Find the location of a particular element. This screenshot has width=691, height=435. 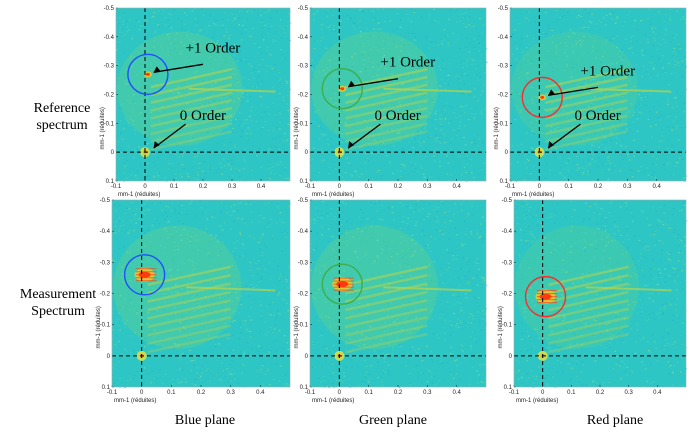

column-label-red: Red plane is located at coordinates (615, 420).